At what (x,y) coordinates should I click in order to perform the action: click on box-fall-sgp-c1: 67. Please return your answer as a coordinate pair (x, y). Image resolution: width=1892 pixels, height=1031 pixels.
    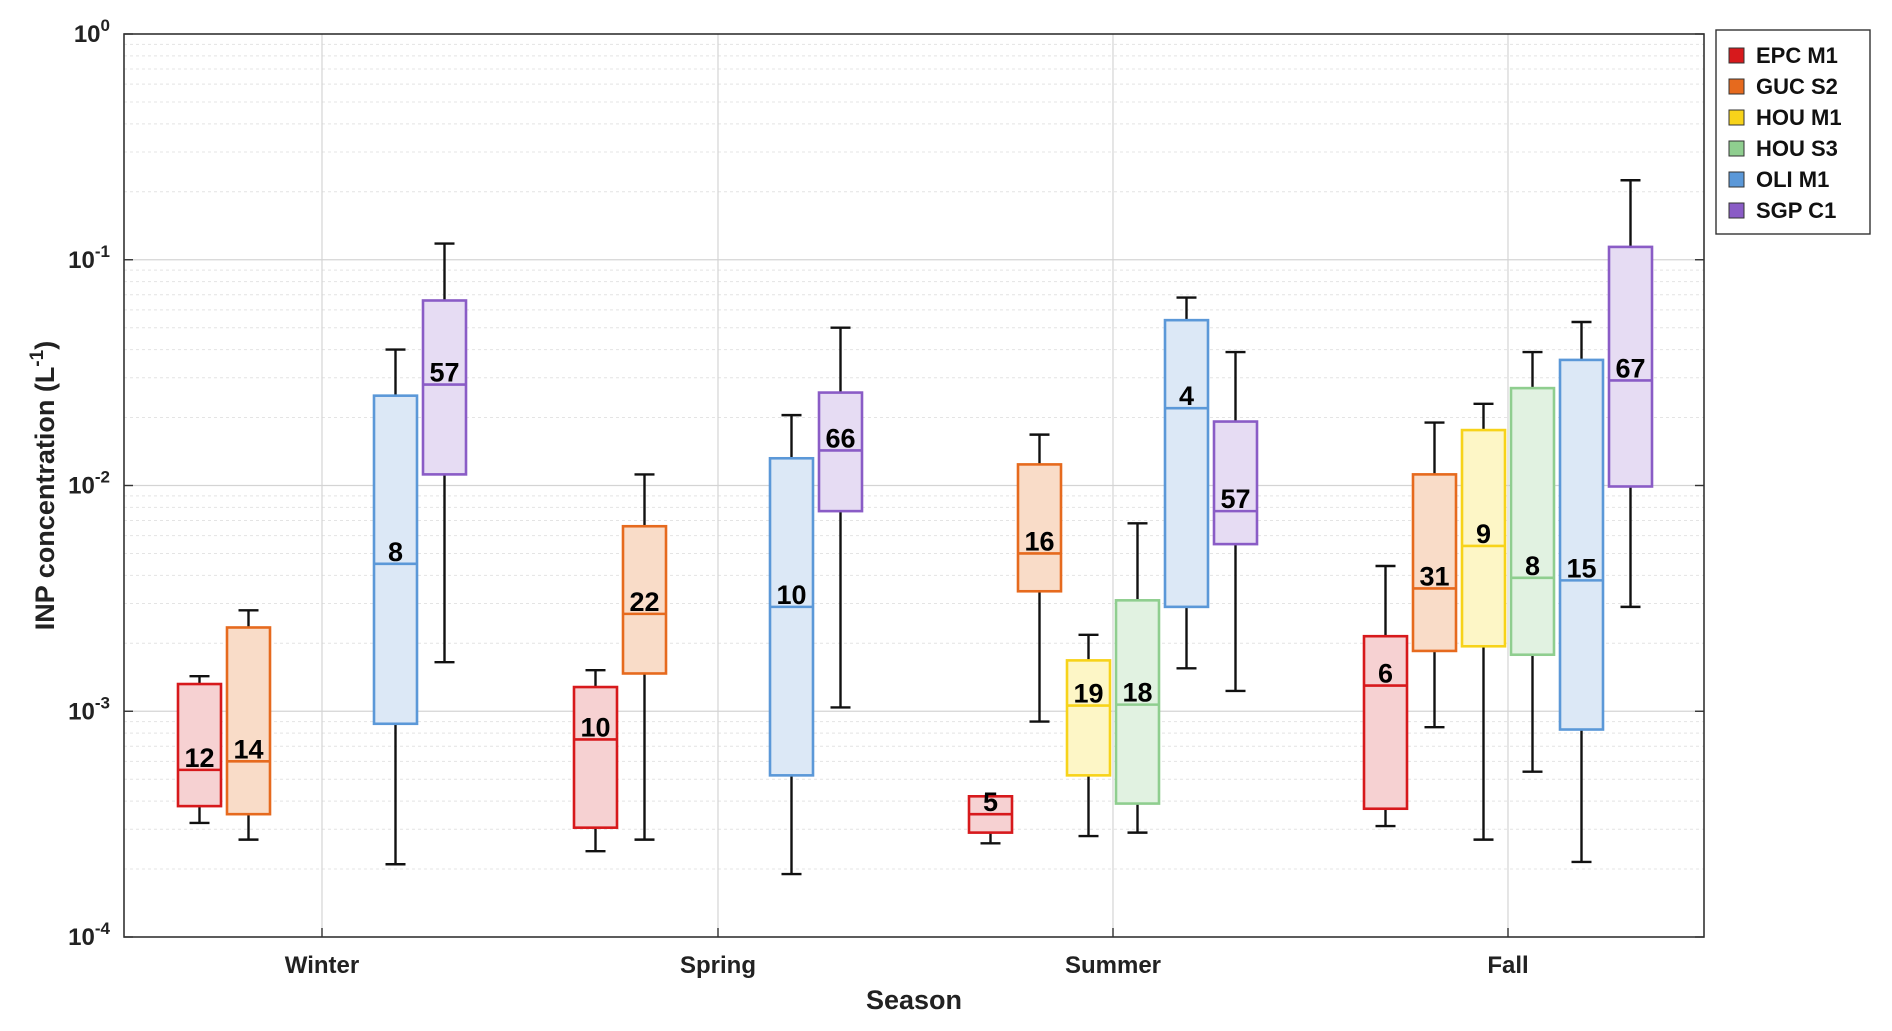
    Looking at the image, I should click on (1630, 394).